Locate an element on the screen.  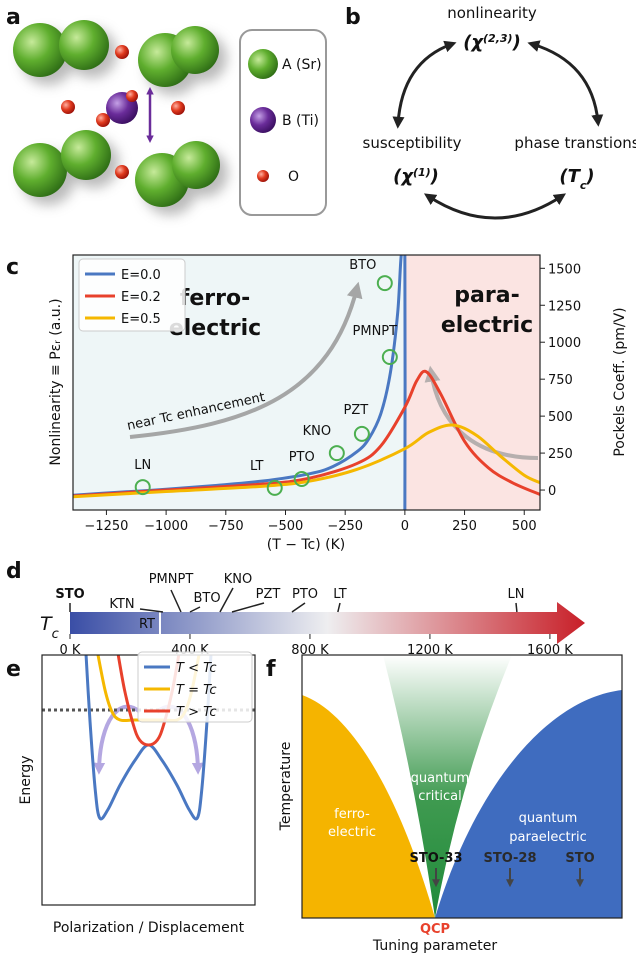
sample-label: STO-33 is located at coordinates (435, 858).